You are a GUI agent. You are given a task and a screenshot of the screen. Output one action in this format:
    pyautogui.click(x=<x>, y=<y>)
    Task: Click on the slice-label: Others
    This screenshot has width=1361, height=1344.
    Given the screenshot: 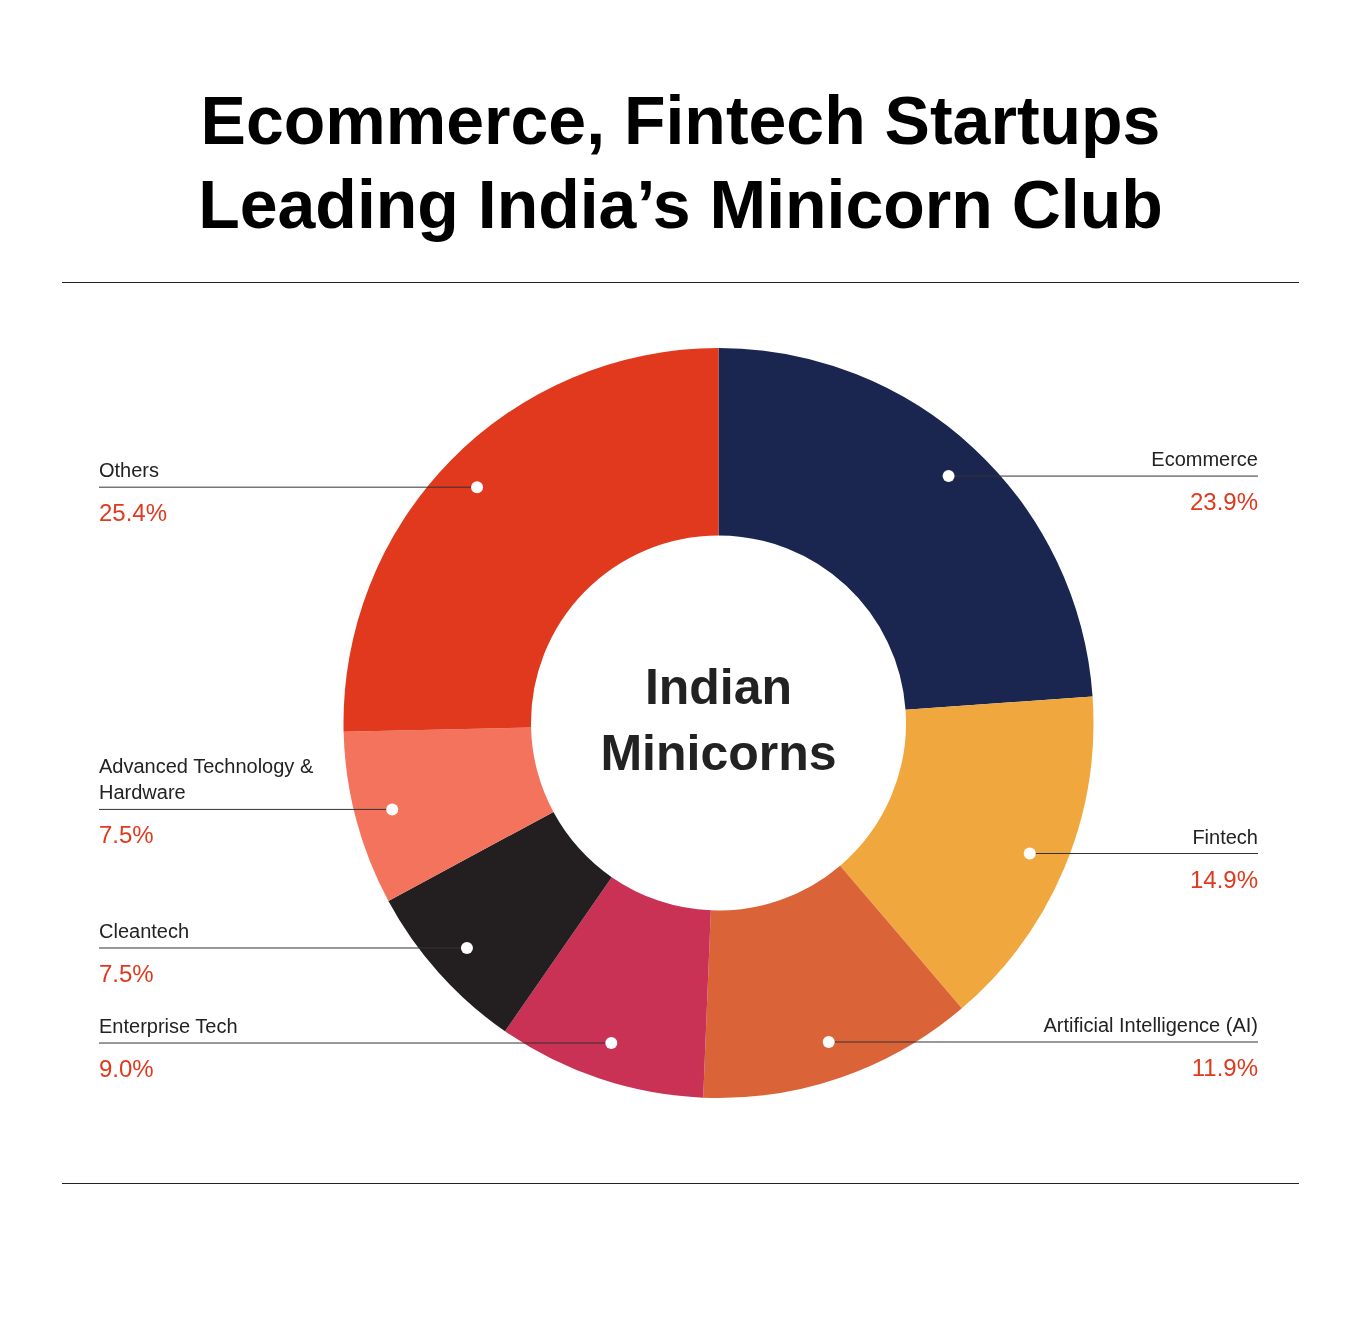 What is the action you would take?
    pyautogui.click(x=129, y=470)
    